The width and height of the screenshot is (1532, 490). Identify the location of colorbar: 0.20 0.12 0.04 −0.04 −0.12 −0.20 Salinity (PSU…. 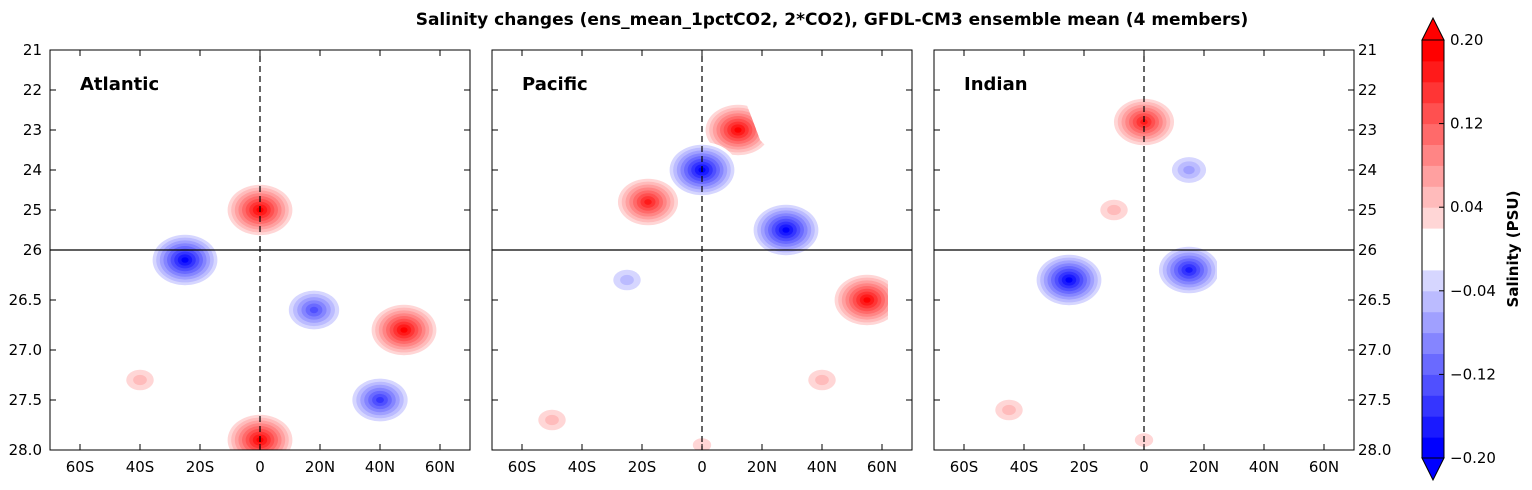
(1471, 249).